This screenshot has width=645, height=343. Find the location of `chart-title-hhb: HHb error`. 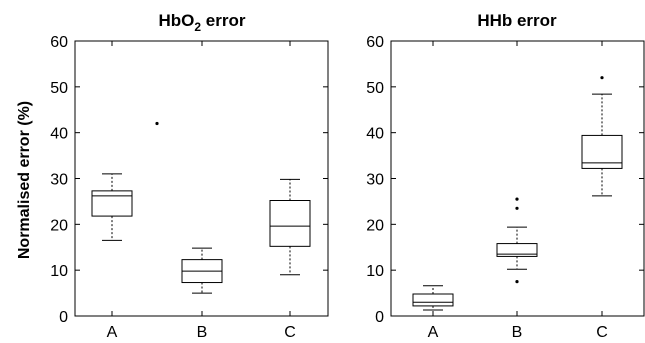

chart-title-hhb: HHb error is located at coordinates (517, 20).